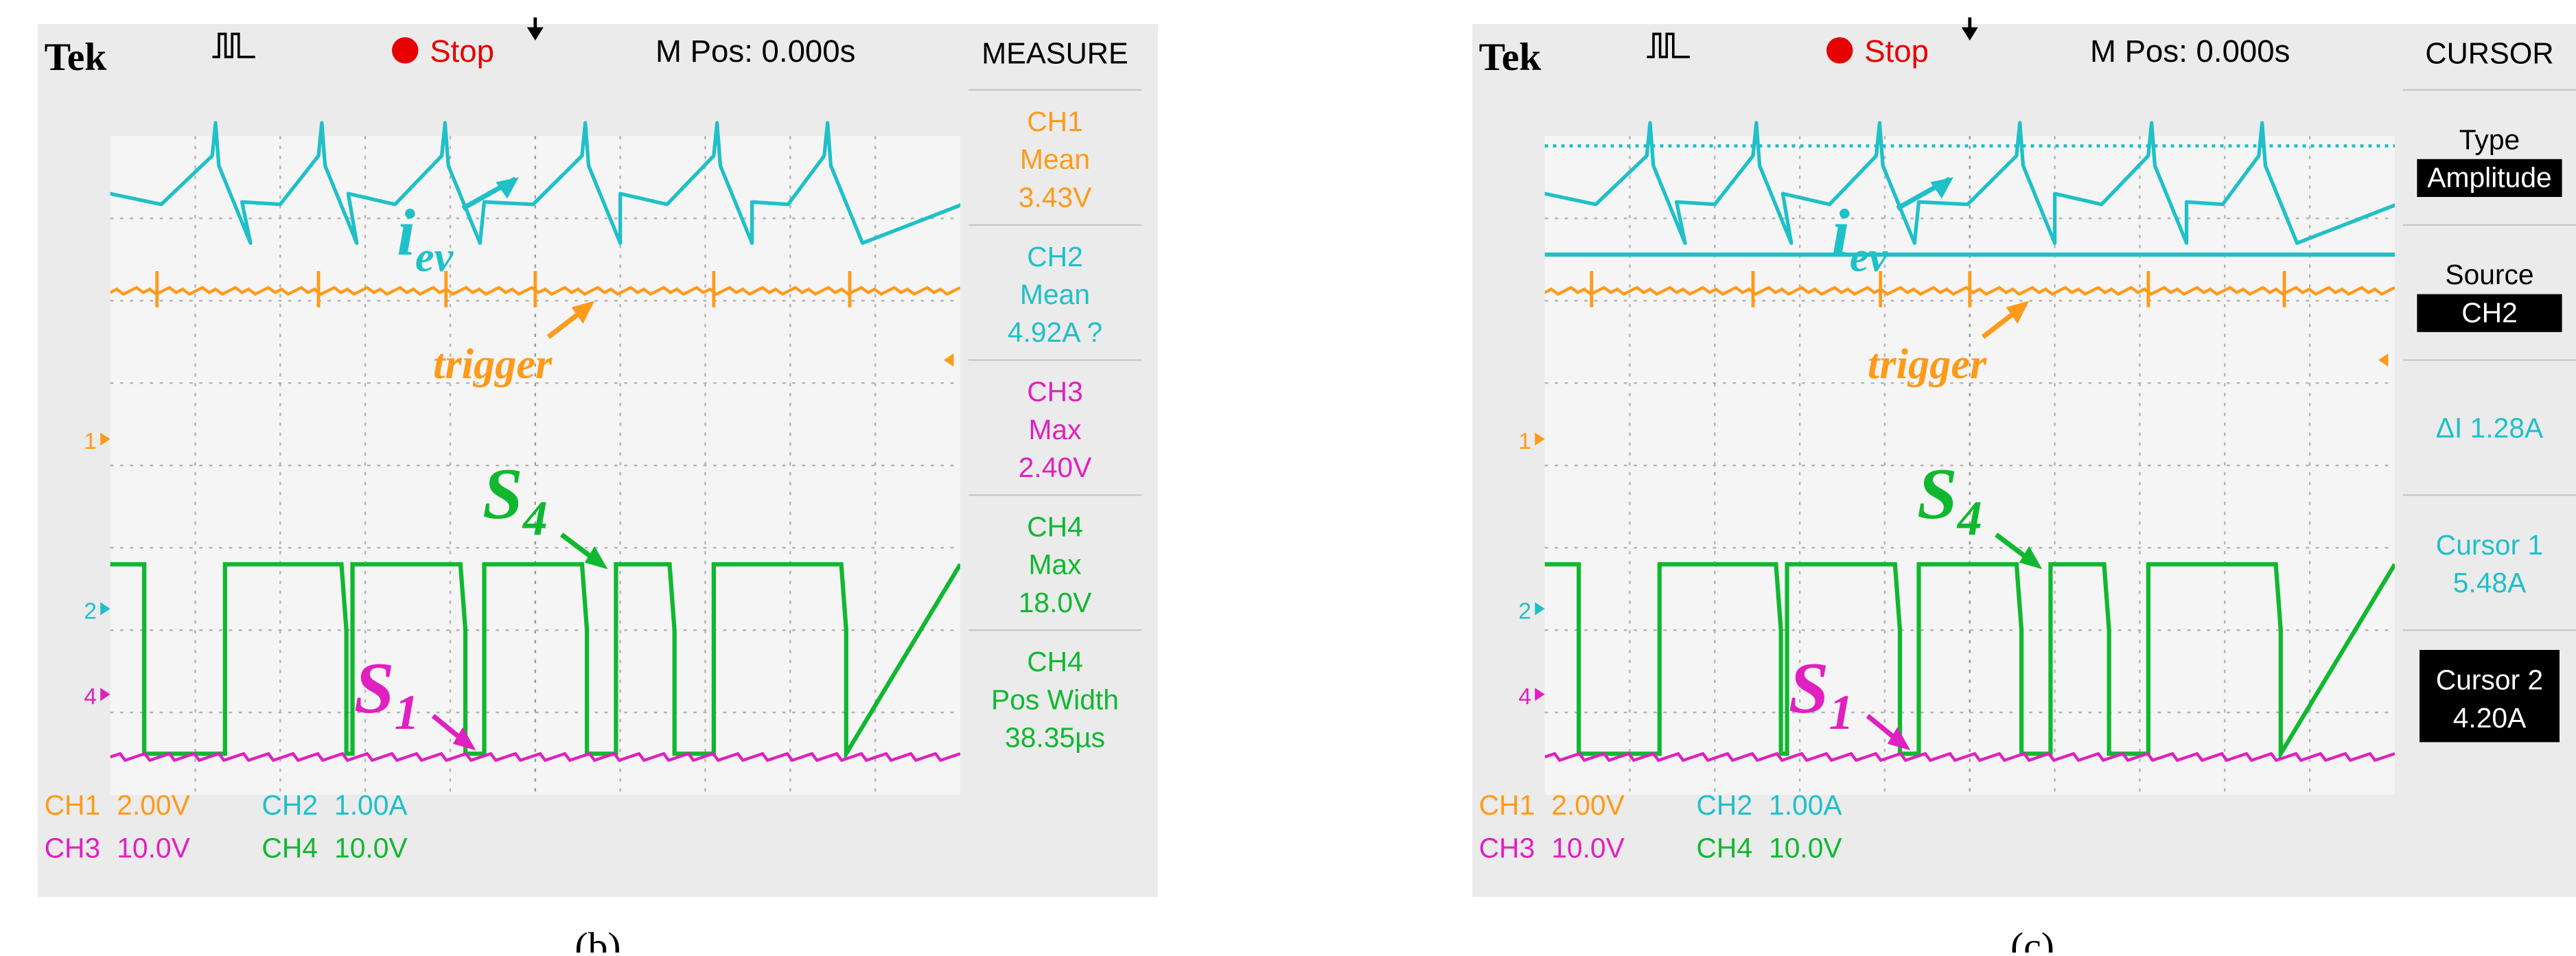  What do you see at coordinates (2489, 54) in the screenshot?
I see `panel-title: CURSOR` at bounding box center [2489, 54].